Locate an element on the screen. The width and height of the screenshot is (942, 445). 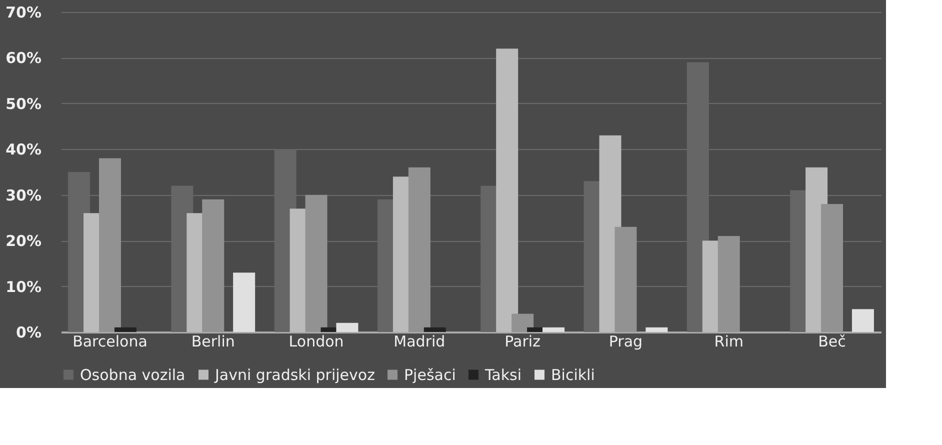
legend-label: Taksi is located at coordinates (503, 375).